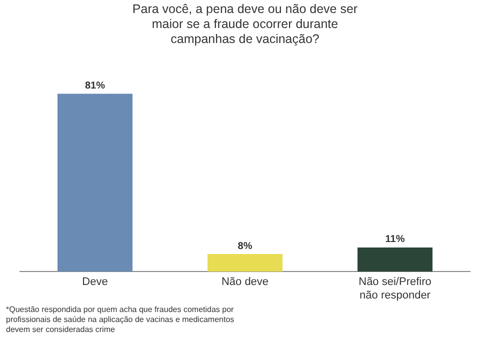 This screenshot has height=340, width=490. Describe the element at coordinates (245, 246) in the screenshot. I see `data-label: 8%` at that location.